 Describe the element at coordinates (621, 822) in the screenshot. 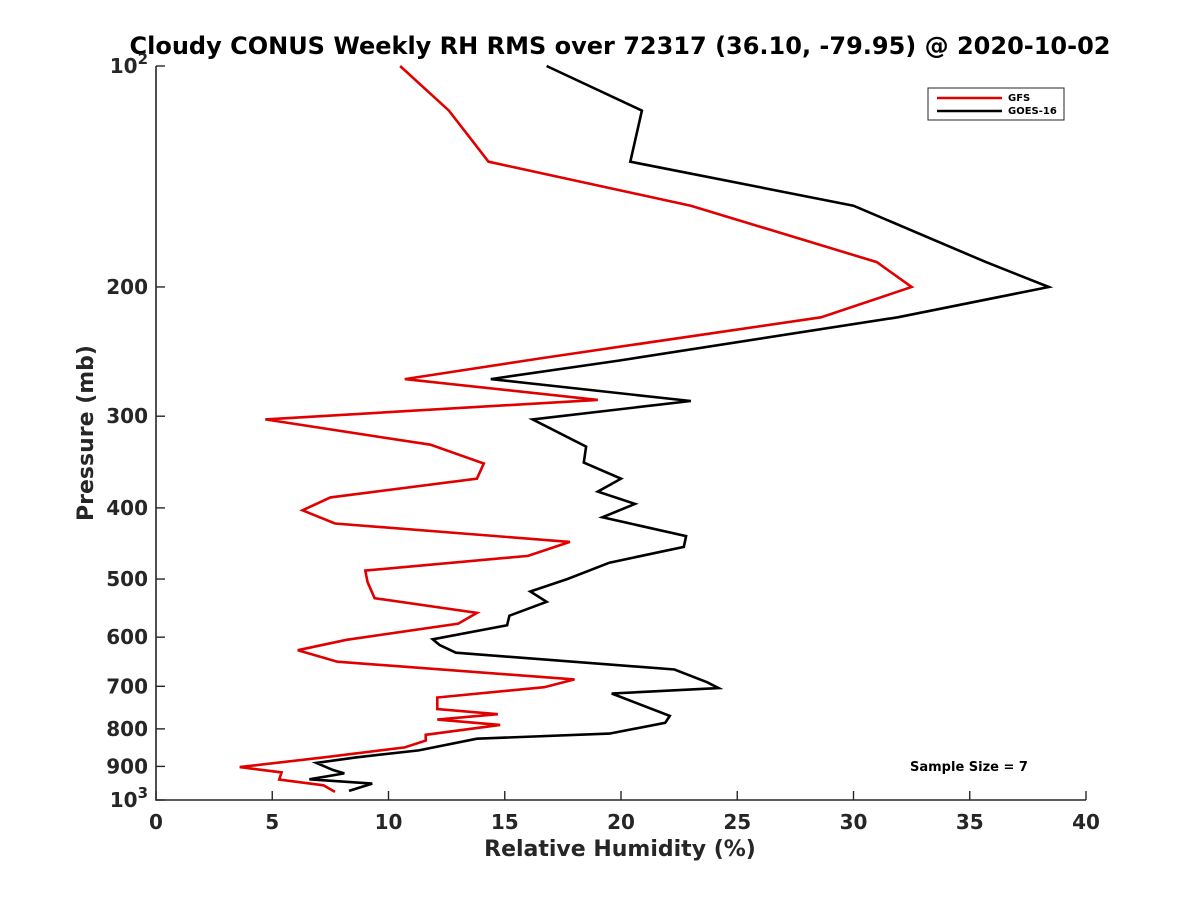

I see `x-tick-label: 20` at that location.